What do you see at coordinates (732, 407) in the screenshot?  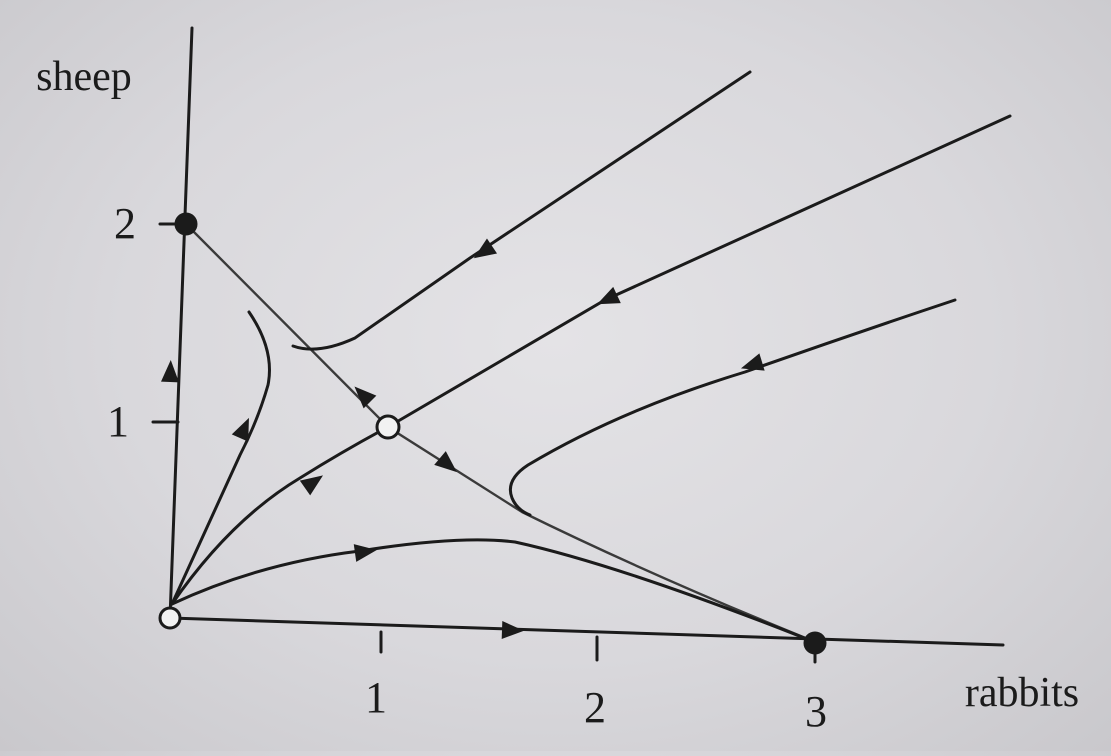 I see `trajectory-right` at bounding box center [732, 407].